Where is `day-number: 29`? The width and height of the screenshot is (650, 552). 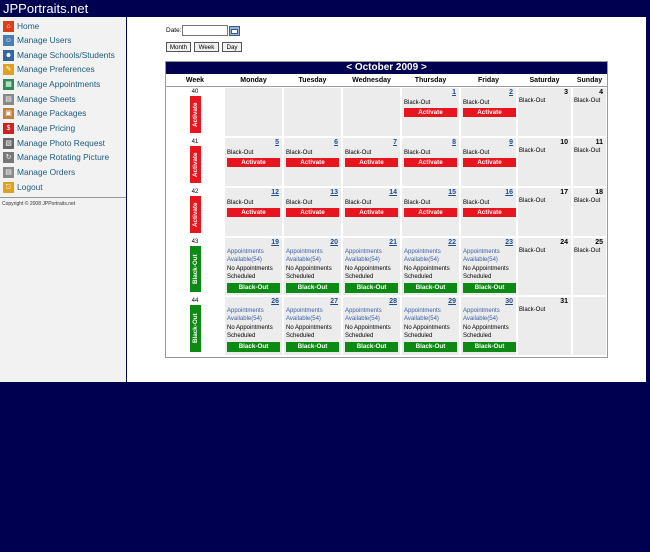
day-number: 29 is located at coordinates (452, 301).